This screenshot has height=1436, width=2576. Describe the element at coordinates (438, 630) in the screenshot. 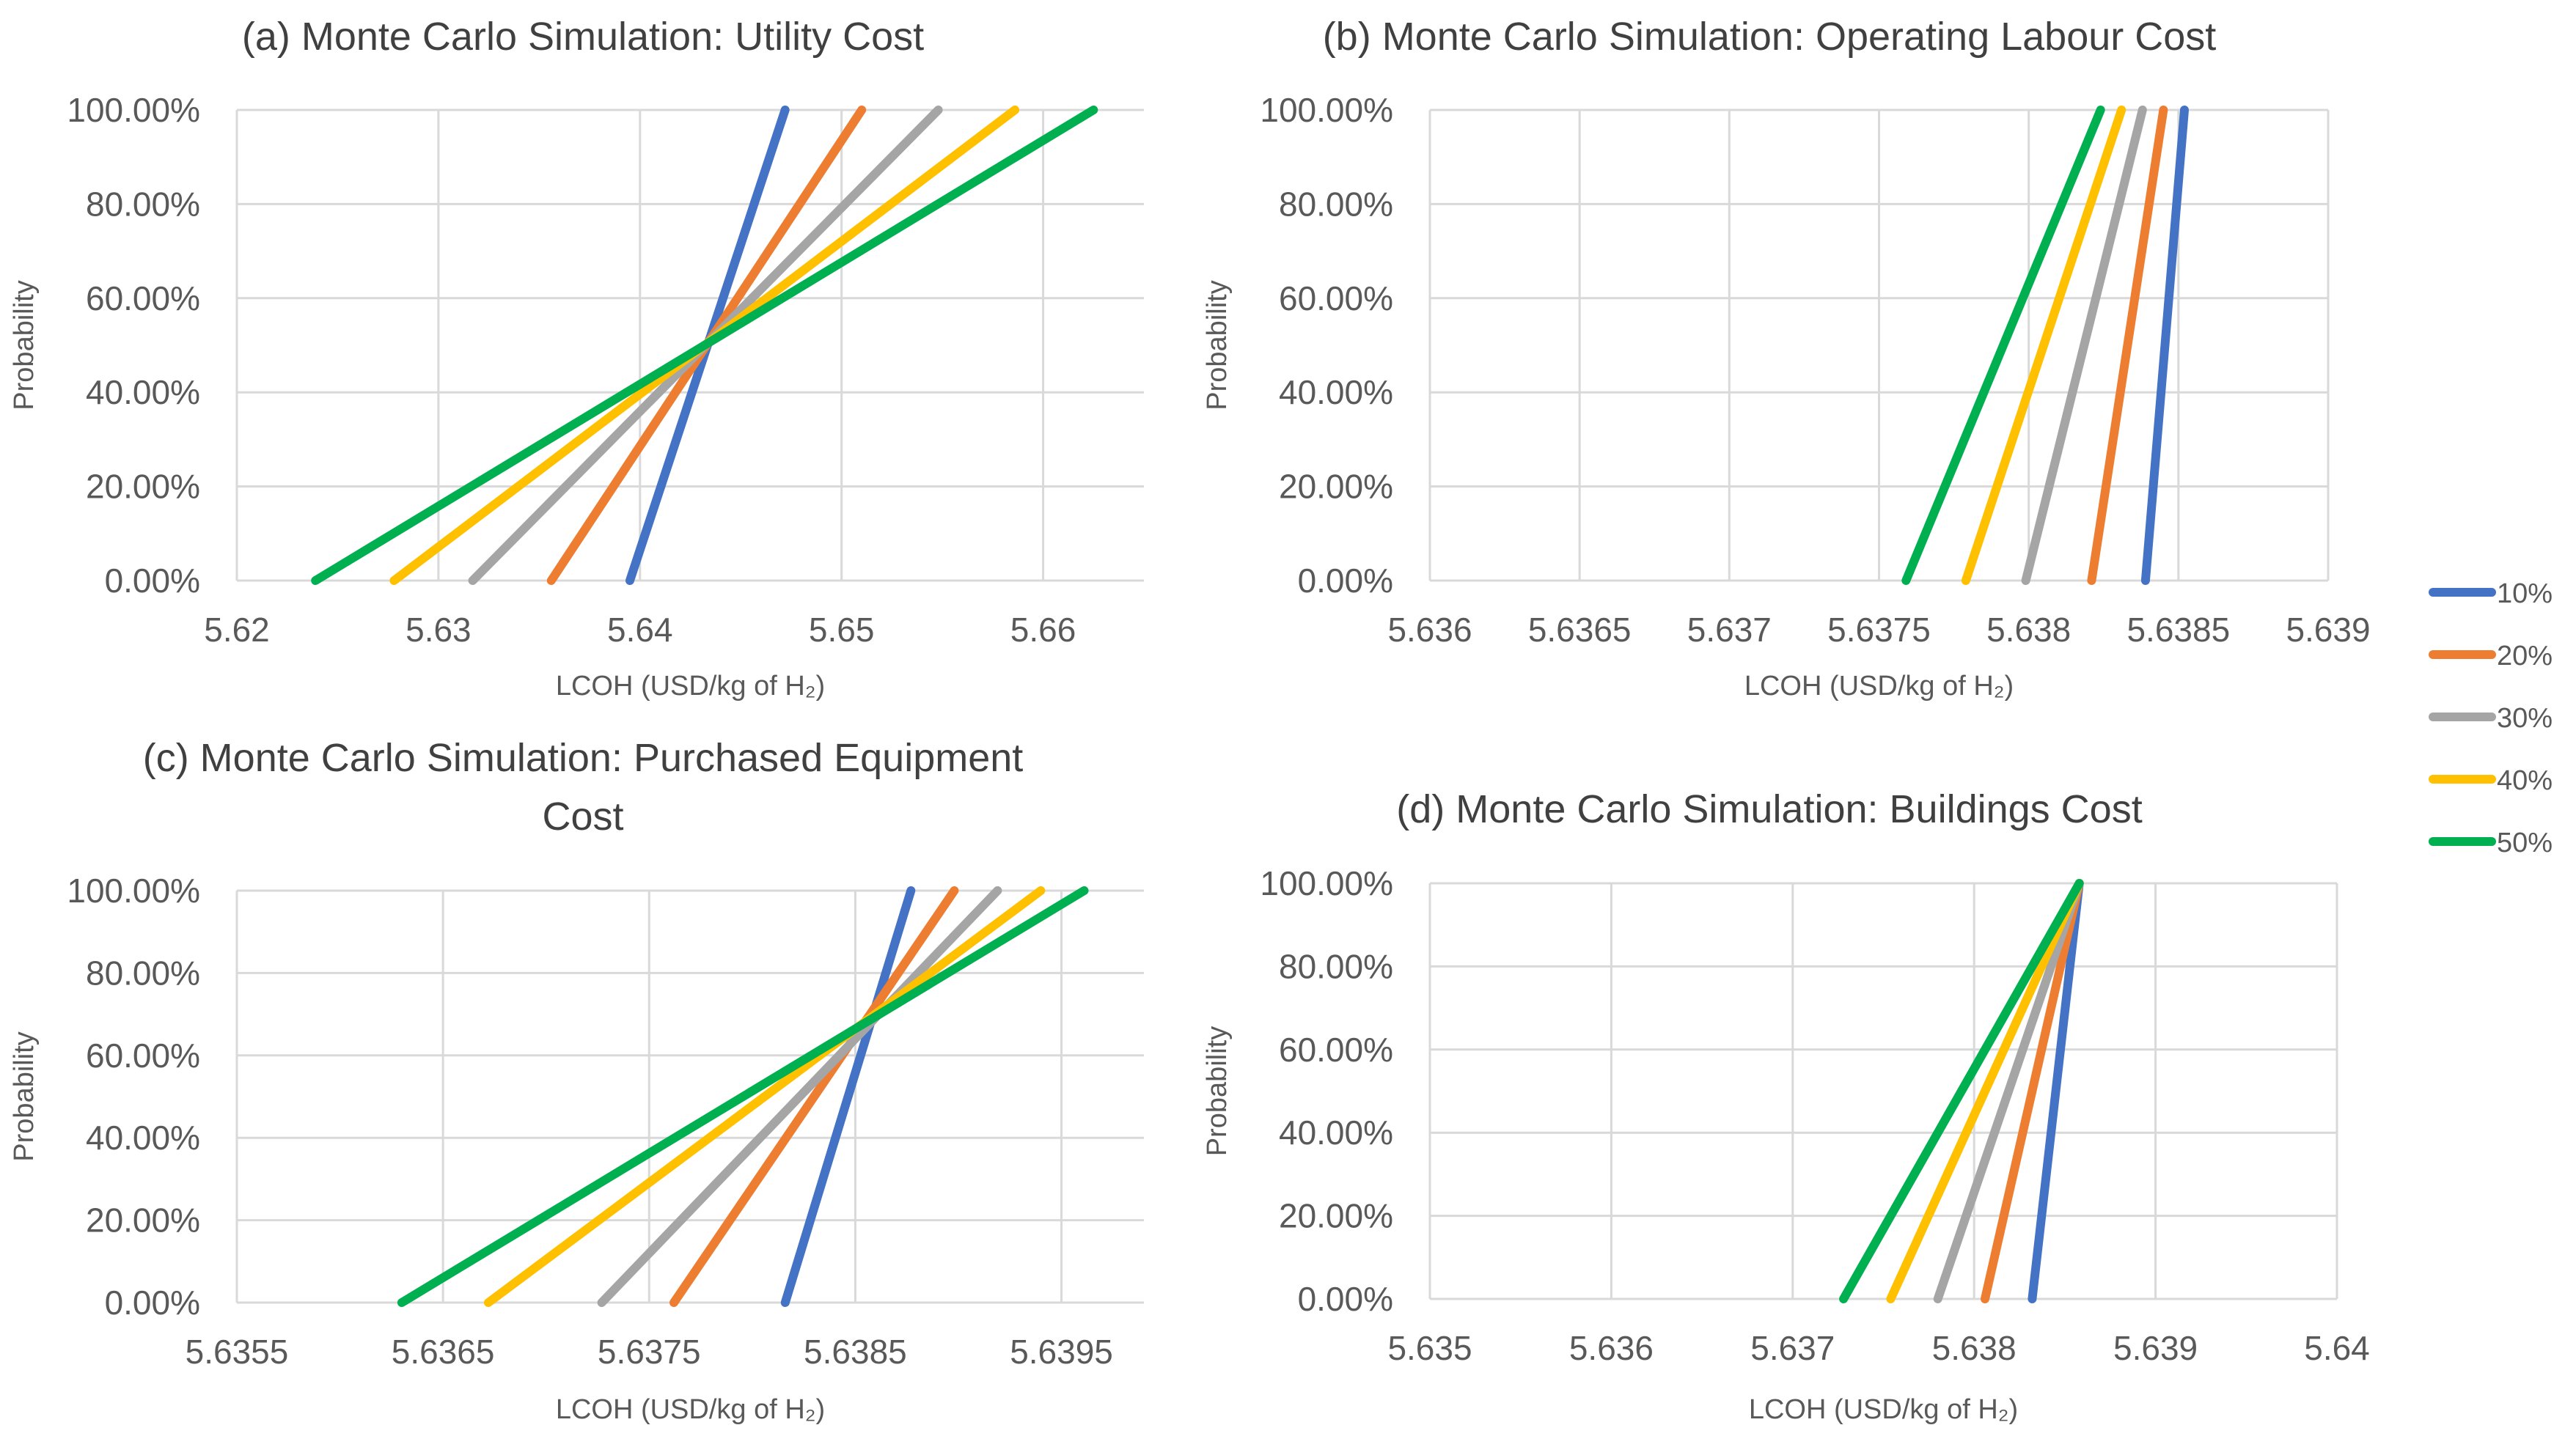

I see `x-tick-label: 5.63` at that location.